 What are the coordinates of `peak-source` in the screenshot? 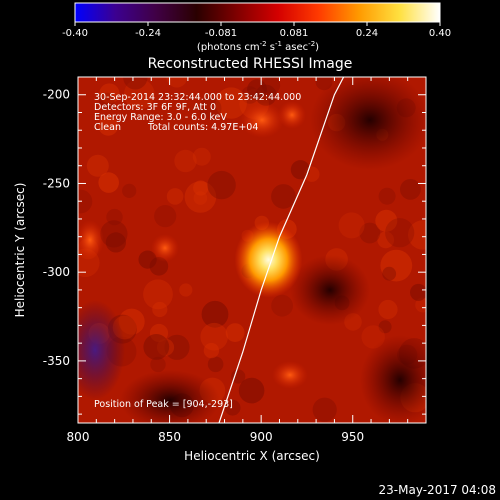 It's located at (268, 259).